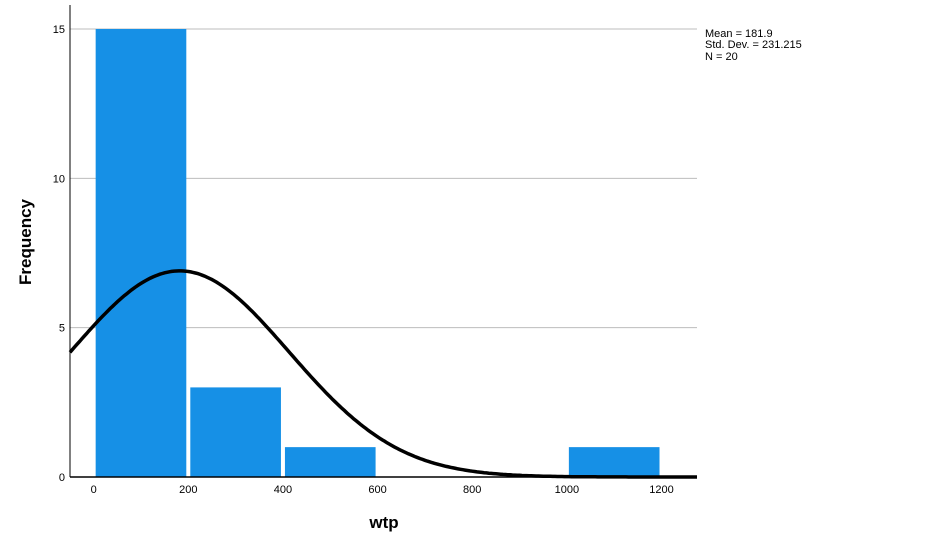 The height and width of the screenshot is (546, 929). I want to click on y-tick-labels: 0 5 10 15, so click(59, 254).